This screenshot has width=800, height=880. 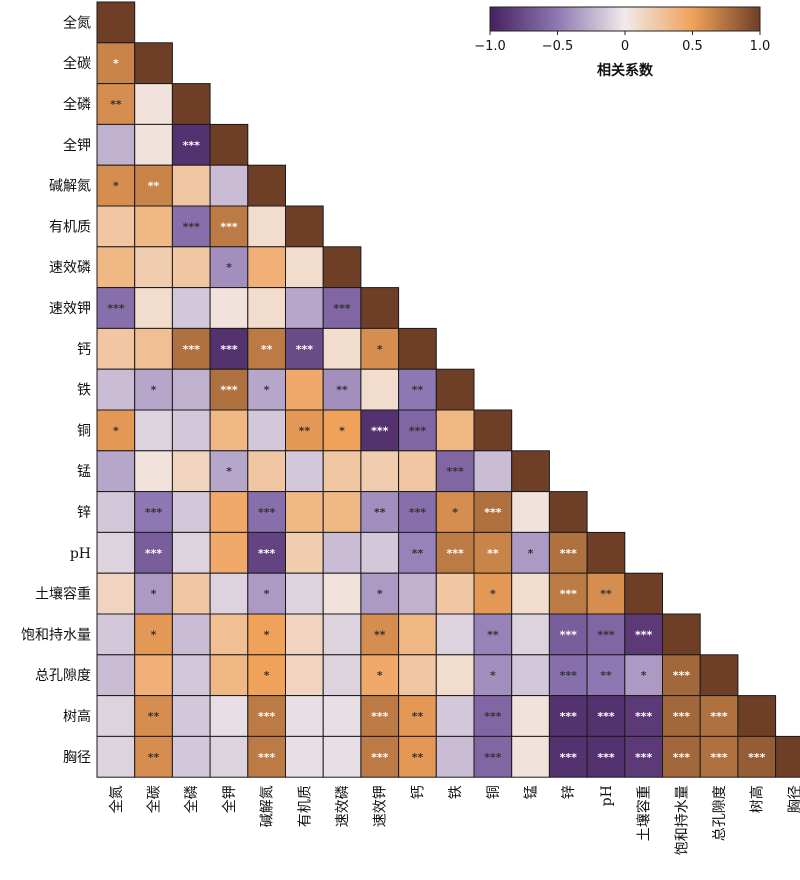 What do you see at coordinates (267, 716) in the screenshot?
I see `significance-mark-17-4: ***` at bounding box center [267, 716].